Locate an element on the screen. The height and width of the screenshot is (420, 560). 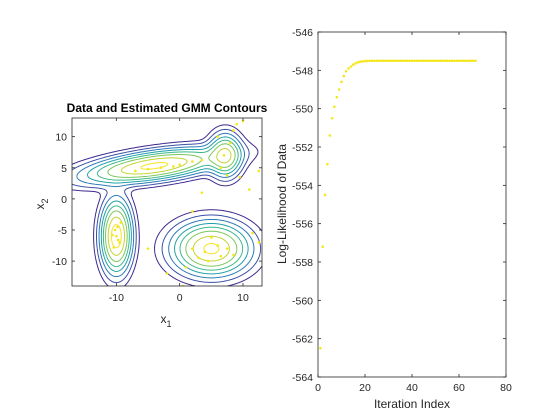
likelihood-y-tick-label: -548 is located at coordinates (302, 71).